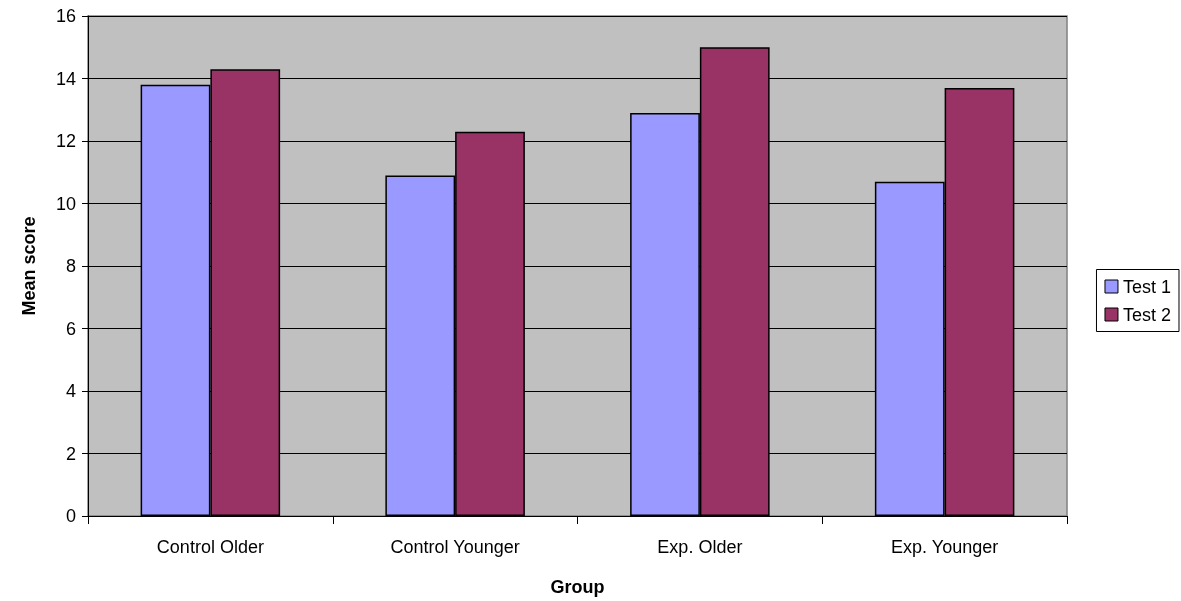  I want to click on y-tick-label: 4, so click(70, 391).